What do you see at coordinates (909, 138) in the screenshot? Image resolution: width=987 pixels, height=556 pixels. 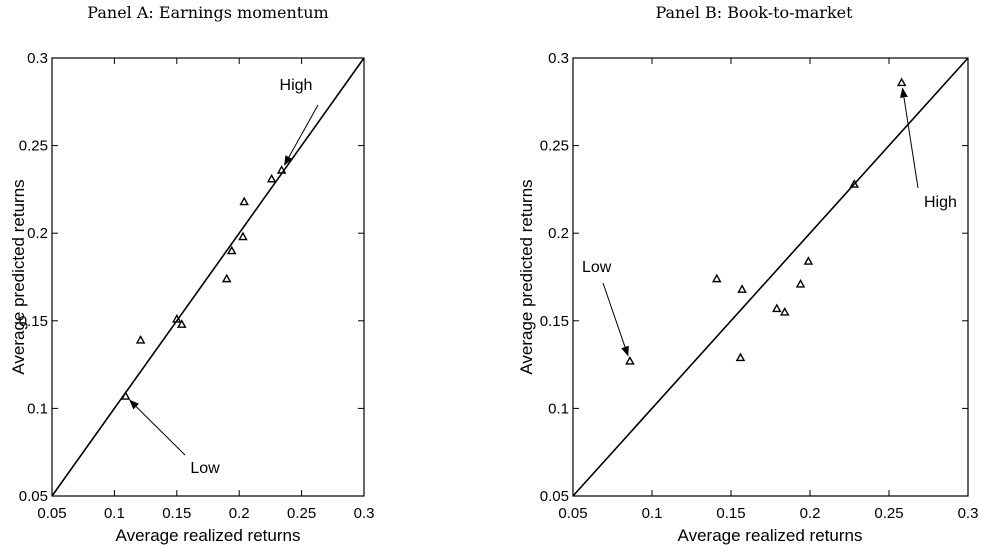 I see `panel-b-annotation-arrow-high` at bounding box center [909, 138].